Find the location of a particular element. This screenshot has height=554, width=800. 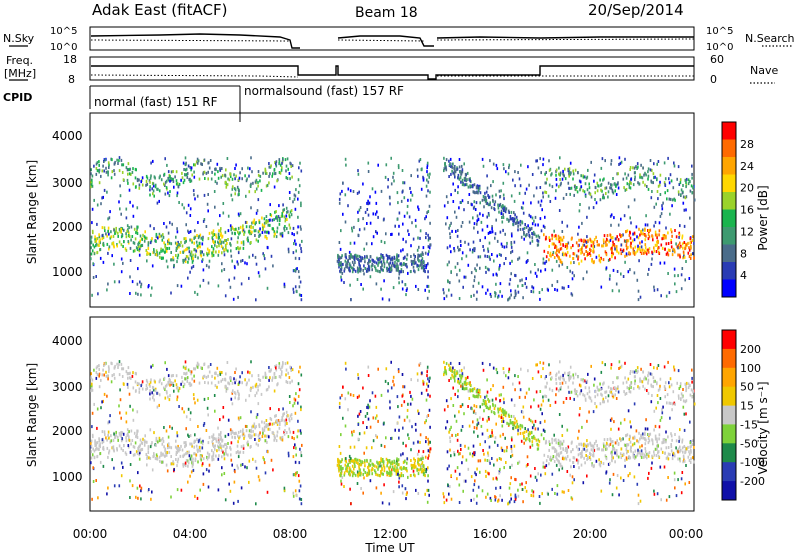

nave-tick-bottom: 0 is located at coordinates (713, 79).